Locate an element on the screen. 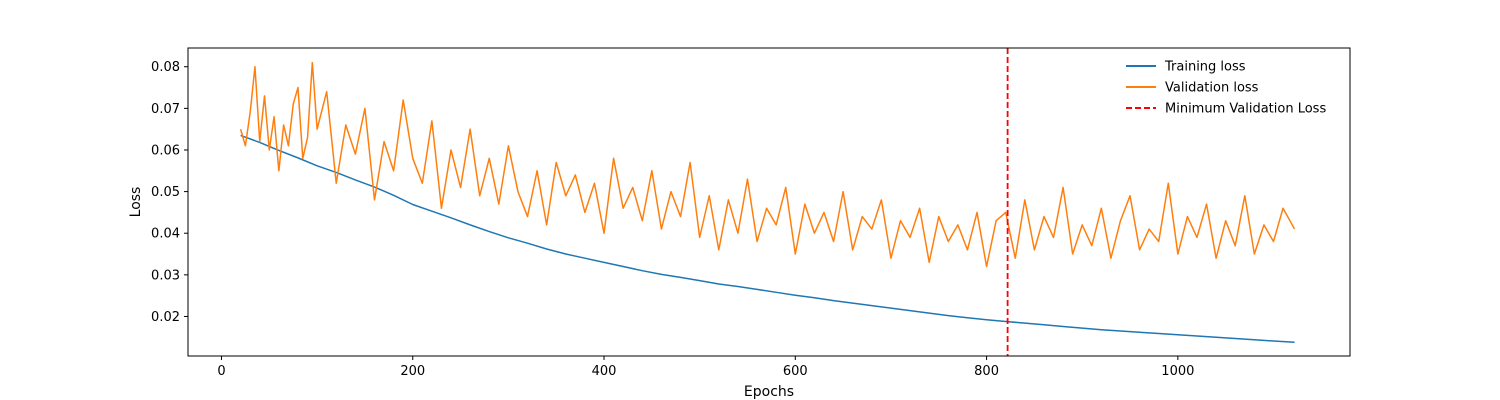 This screenshot has height=400, width=1500. y-tick-label: 0.05 is located at coordinates (165, 192).